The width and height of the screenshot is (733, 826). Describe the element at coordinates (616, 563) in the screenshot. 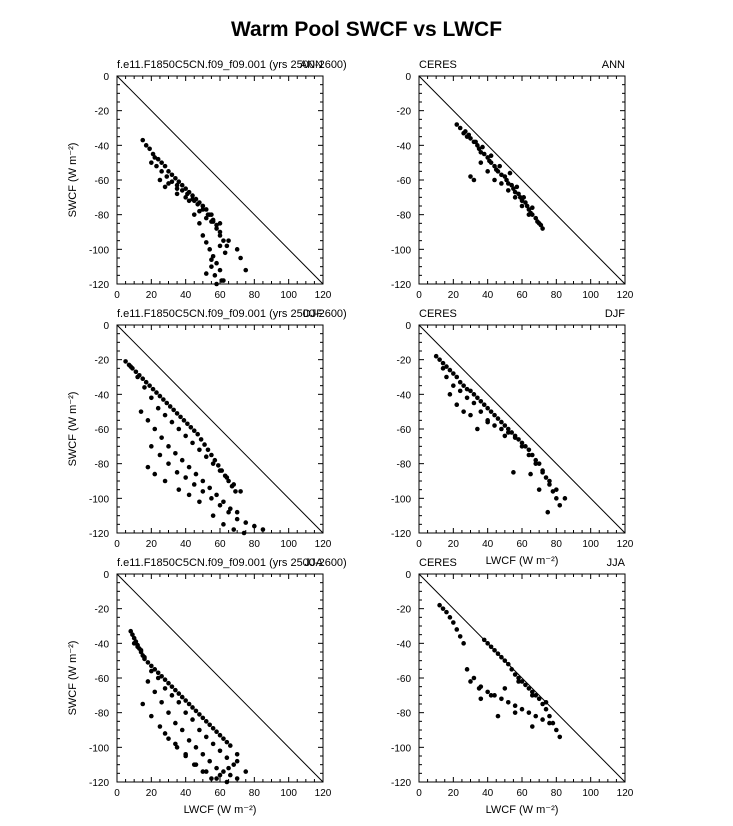

I see `panel-right-label: JJA` at that location.